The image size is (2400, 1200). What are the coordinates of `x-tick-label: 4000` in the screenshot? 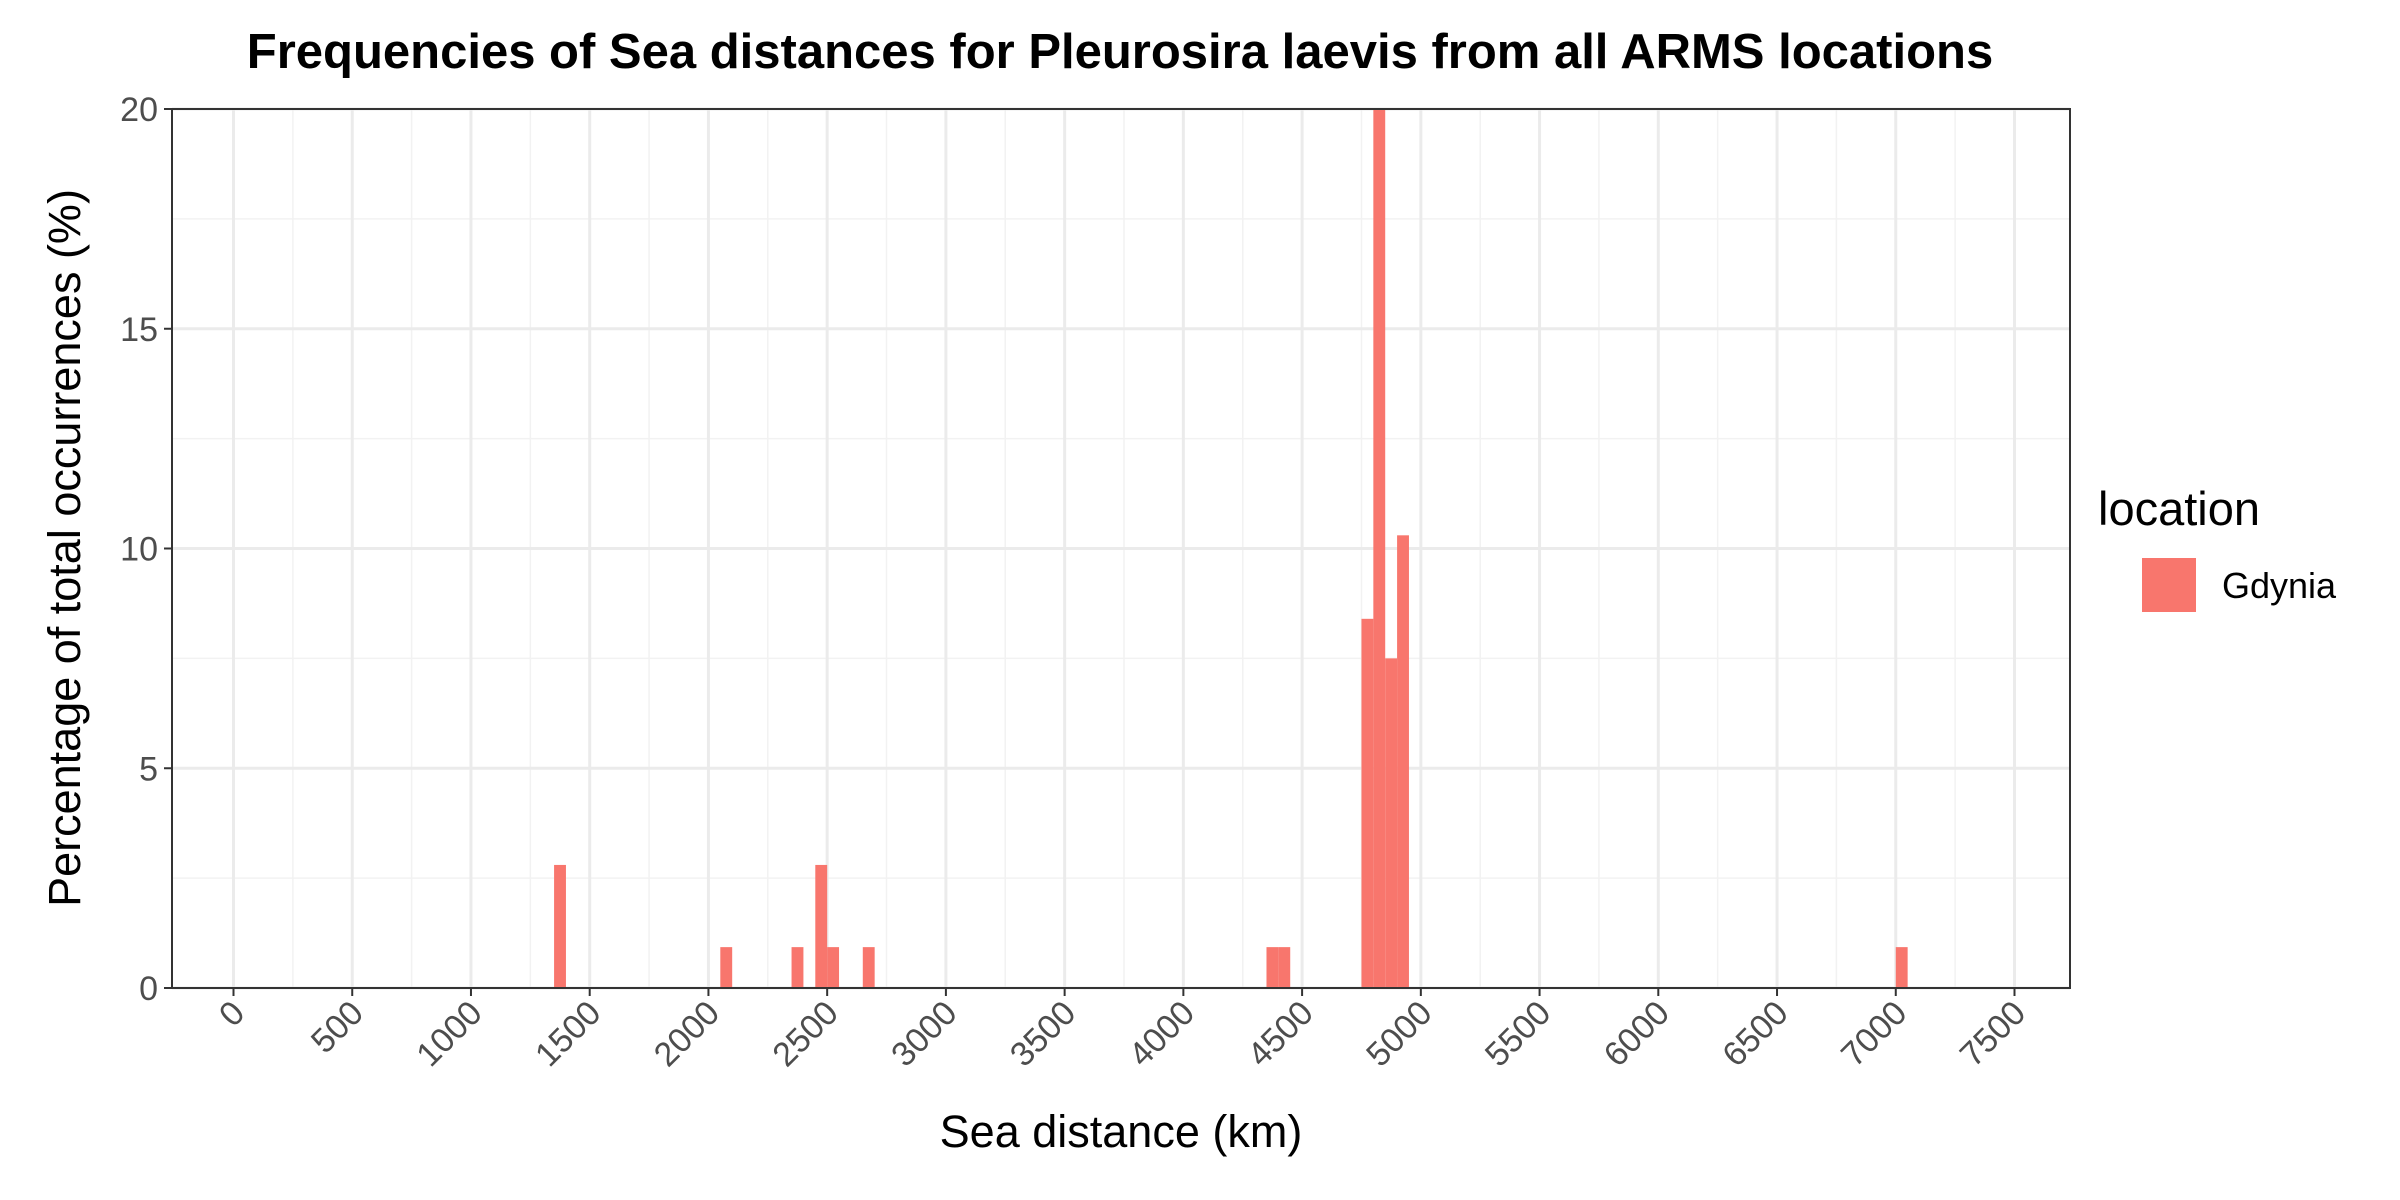 It's located at (1162, 1034).